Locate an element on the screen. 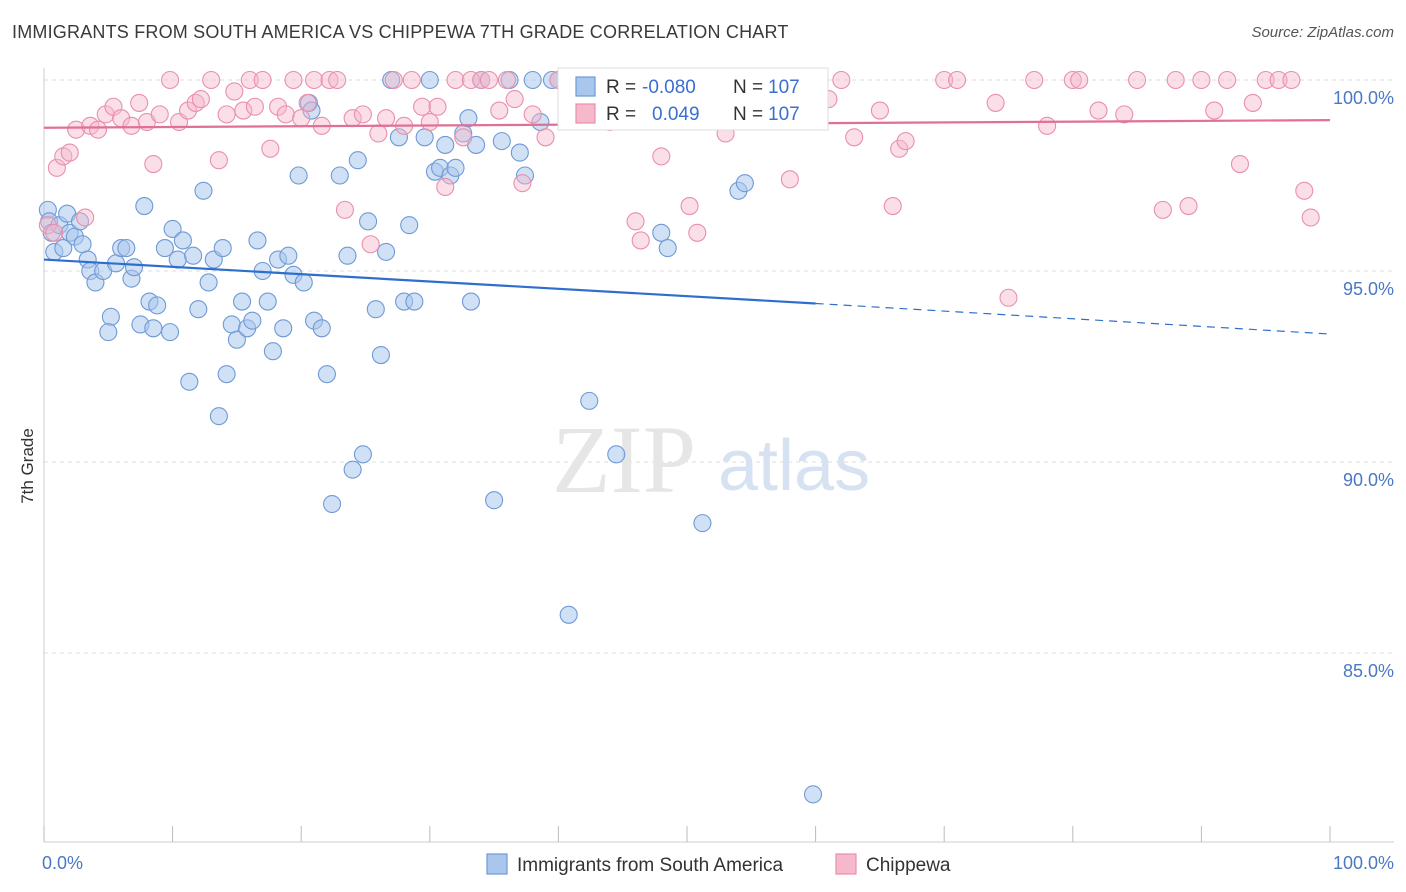  series-legend-label-blue: Immigrants from South America is located at coordinates (650, 865).